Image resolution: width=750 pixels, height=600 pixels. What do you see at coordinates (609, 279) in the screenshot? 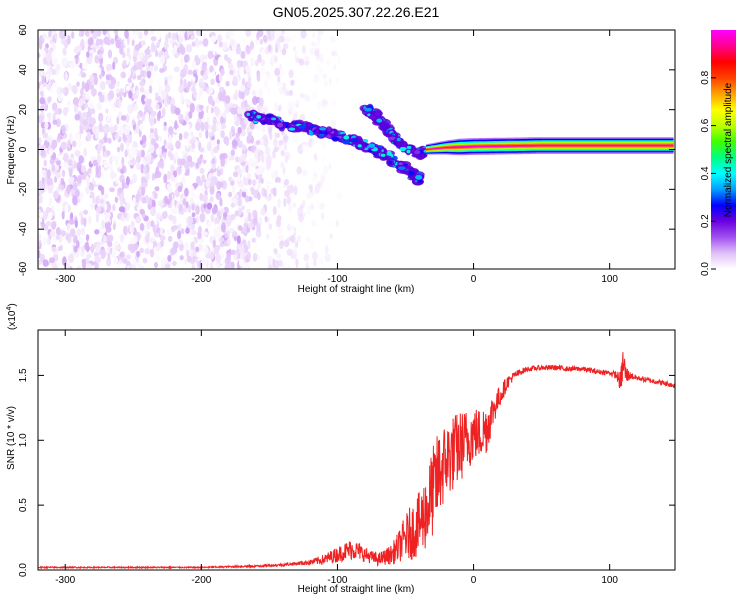
I see `spectrogram-xtick-label: 100` at bounding box center [609, 279].